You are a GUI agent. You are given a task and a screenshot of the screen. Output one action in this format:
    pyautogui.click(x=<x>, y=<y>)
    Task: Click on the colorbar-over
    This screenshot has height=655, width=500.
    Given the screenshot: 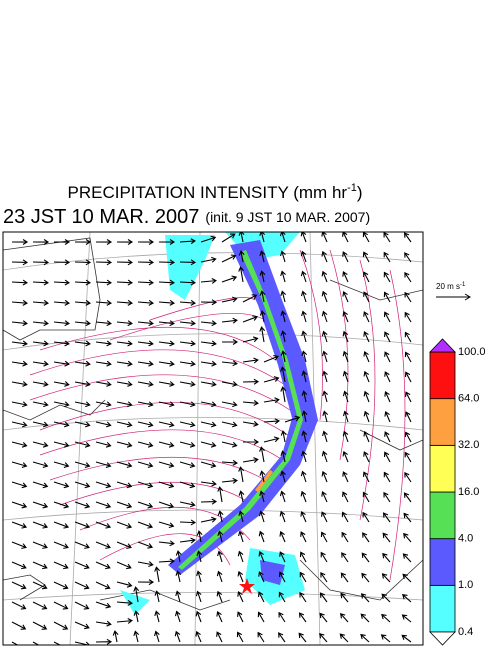 What is the action you would take?
    pyautogui.click(x=442, y=345)
    